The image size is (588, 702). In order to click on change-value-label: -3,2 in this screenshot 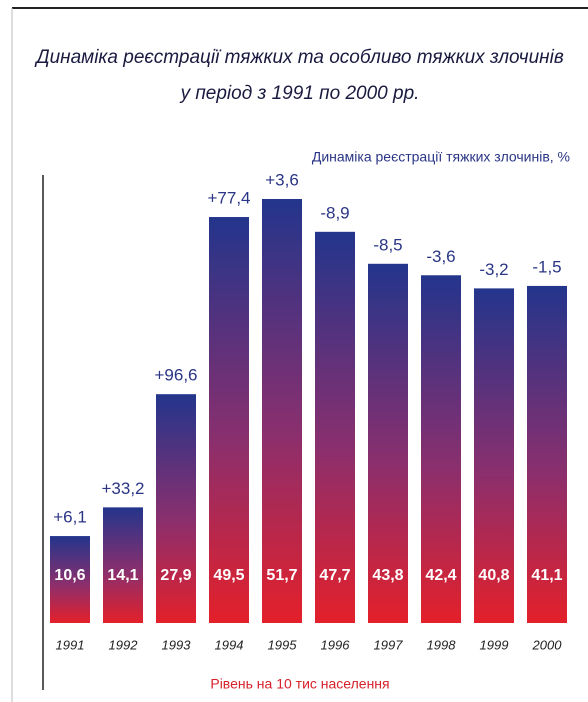, I will do `click(493, 269)`.